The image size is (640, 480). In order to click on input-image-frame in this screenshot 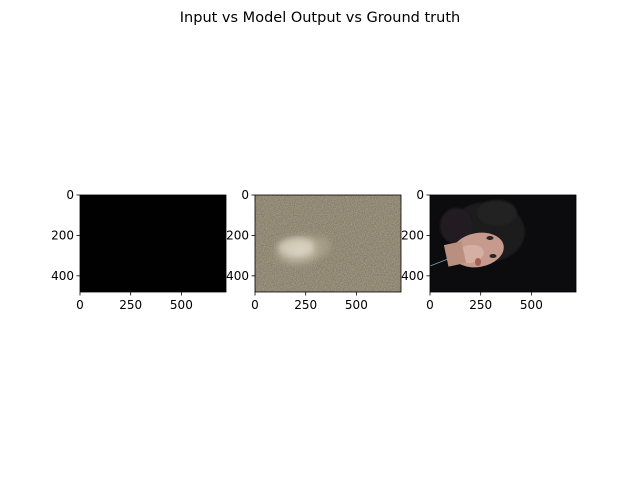, I will do `click(153, 243)`.